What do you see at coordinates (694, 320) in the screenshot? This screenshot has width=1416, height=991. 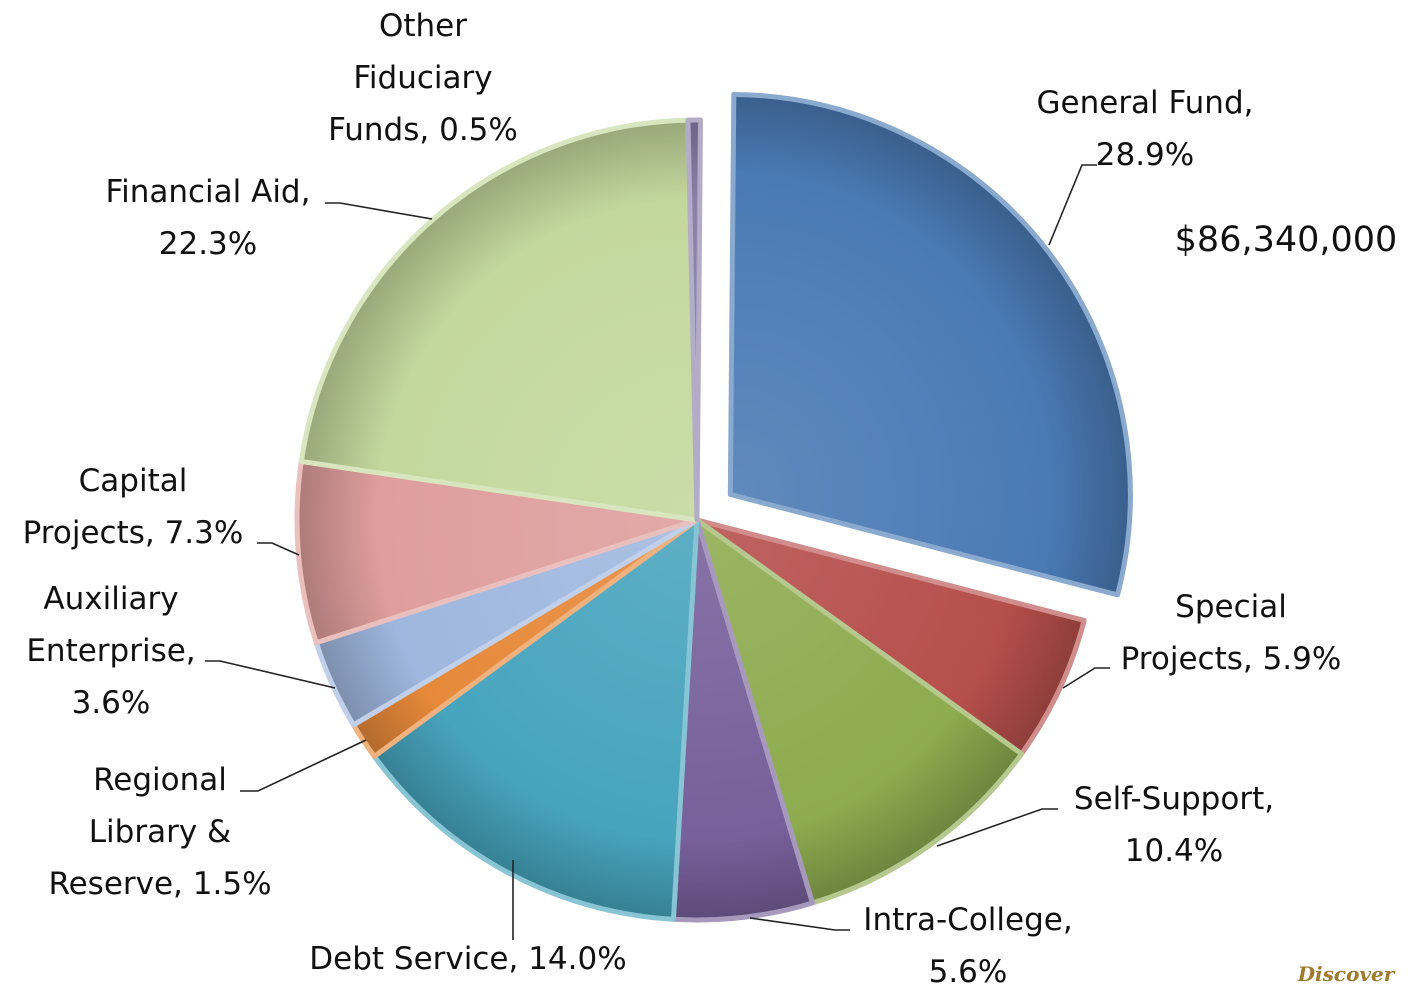 I see `pie-slice-other-fiduciary-funds` at bounding box center [694, 320].